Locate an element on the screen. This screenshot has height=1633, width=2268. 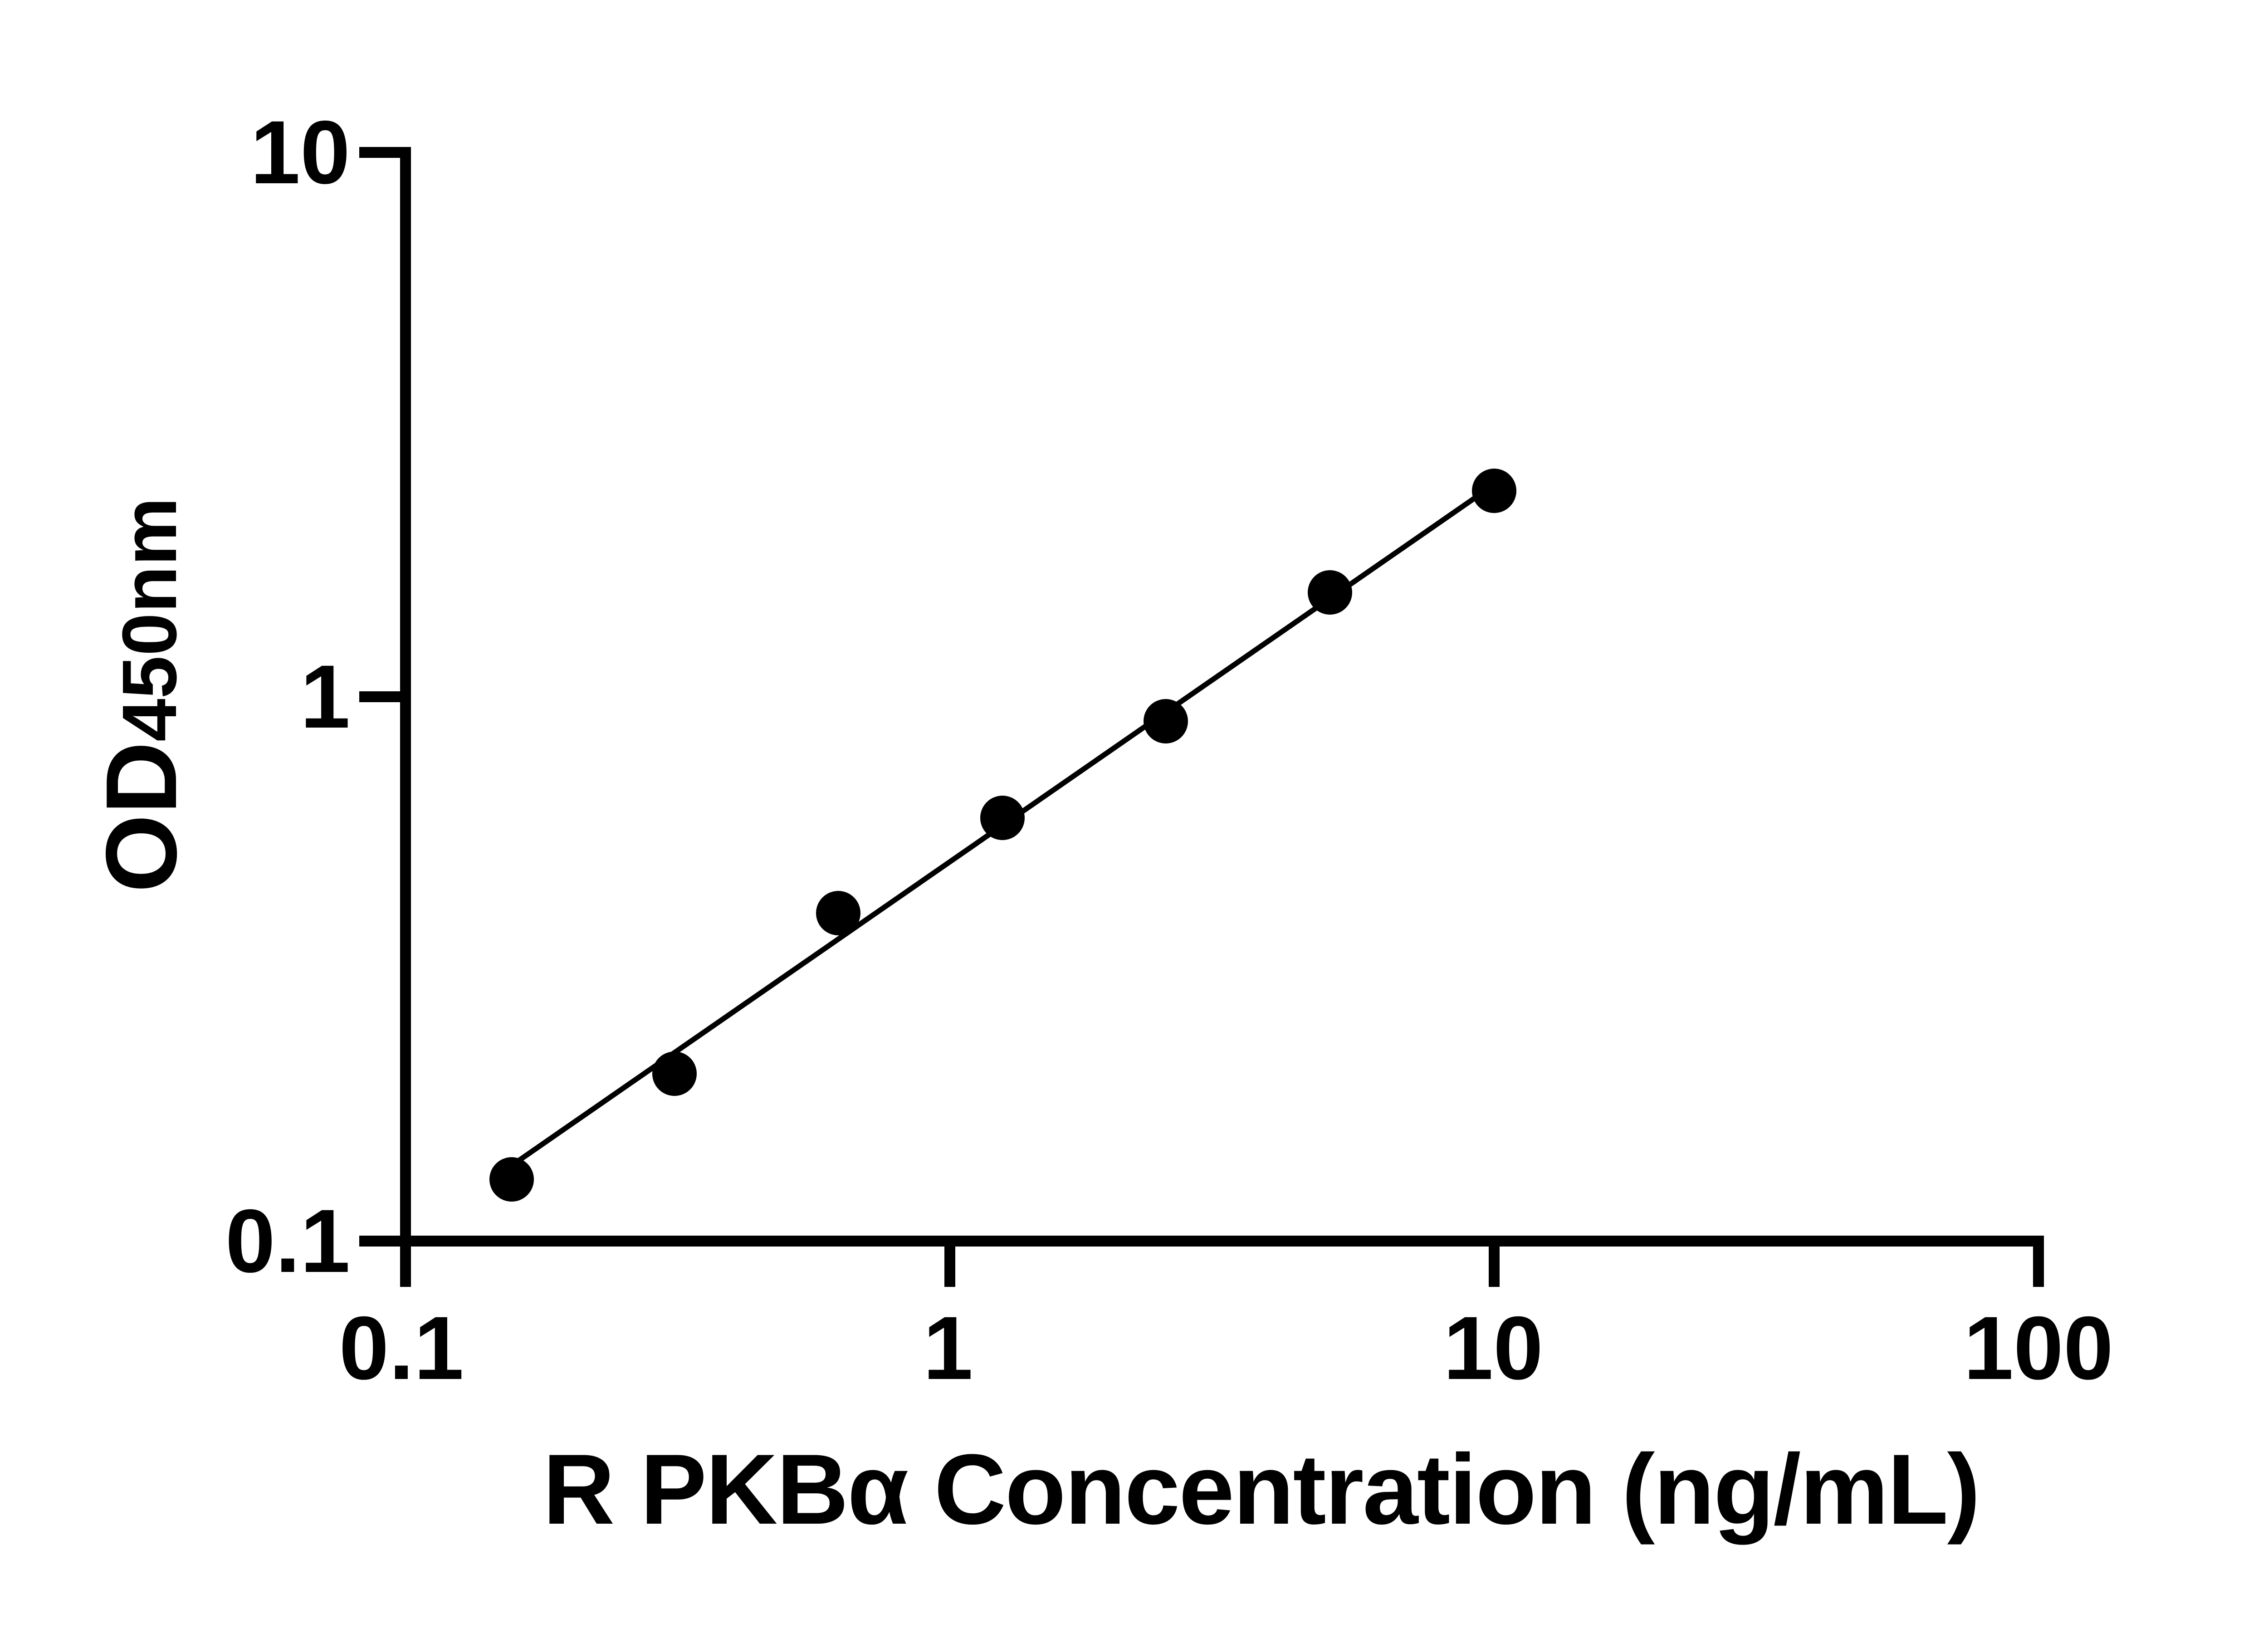
svg-text: OD450nm is located at coordinates (141, 695).